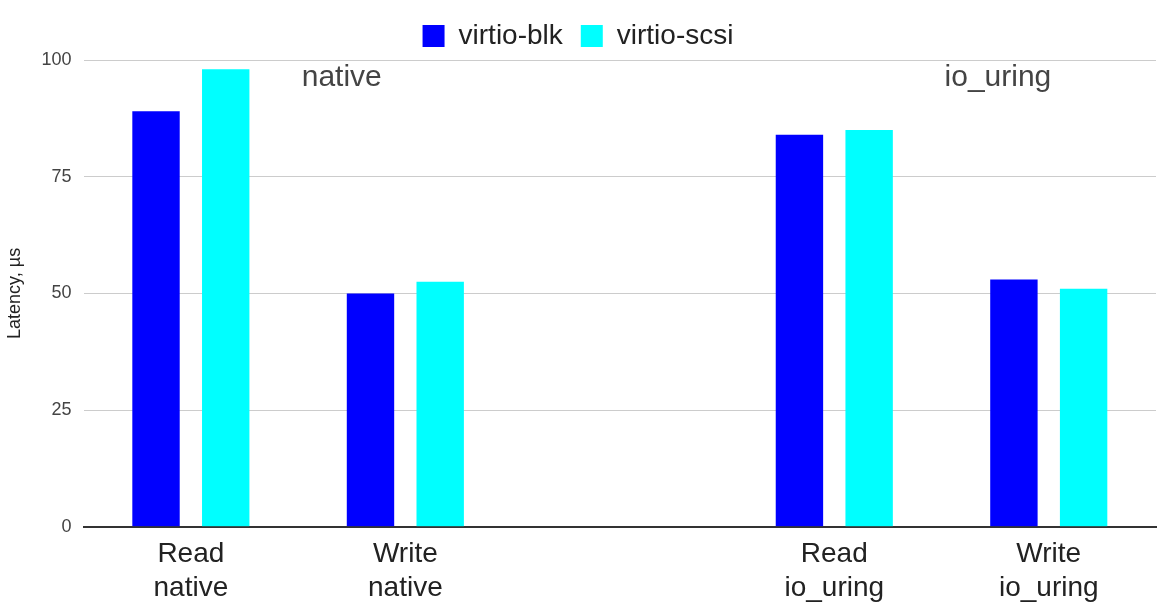 Image resolution: width=1160 pixels, height=608 pixels. What do you see at coordinates (834, 569) in the screenshot?
I see `x-tick-label: Read io_uring` at bounding box center [834, 569].